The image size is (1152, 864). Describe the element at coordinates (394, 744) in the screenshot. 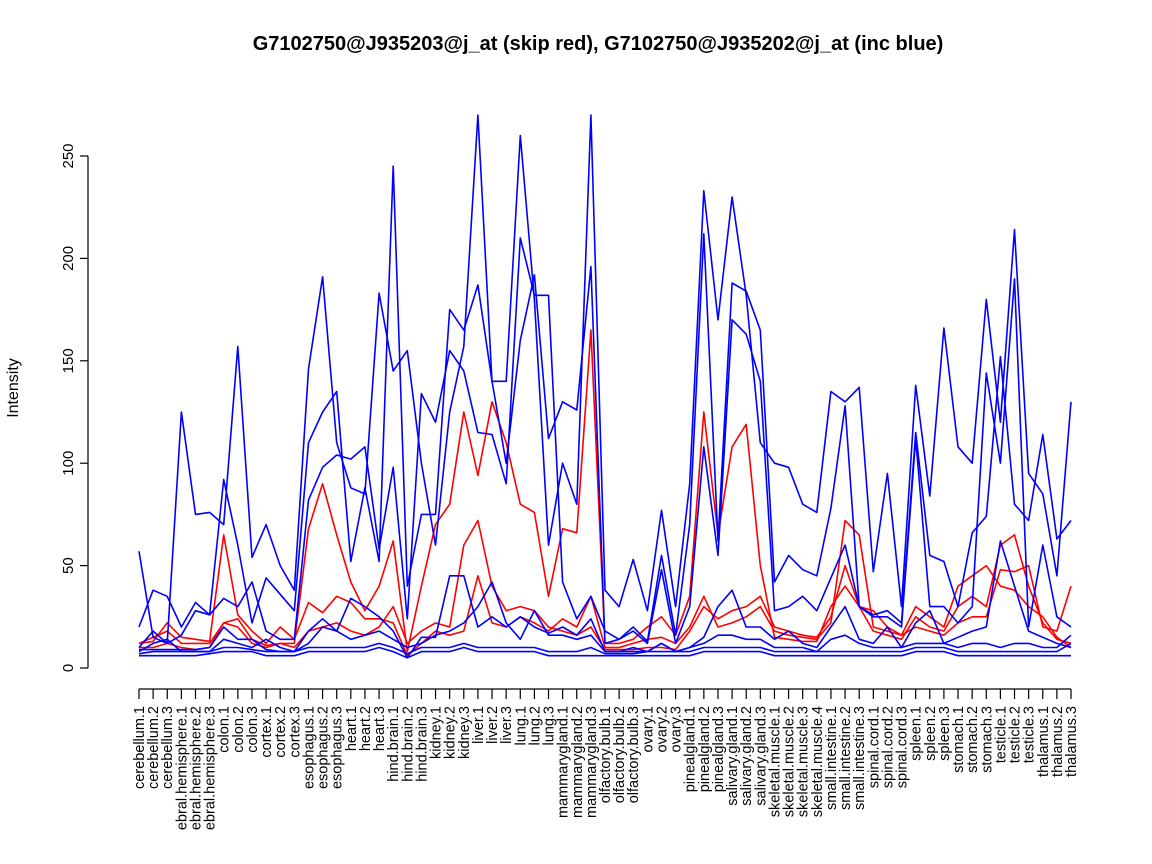

I see `x-tick-label: hind.brain.1` at that location.